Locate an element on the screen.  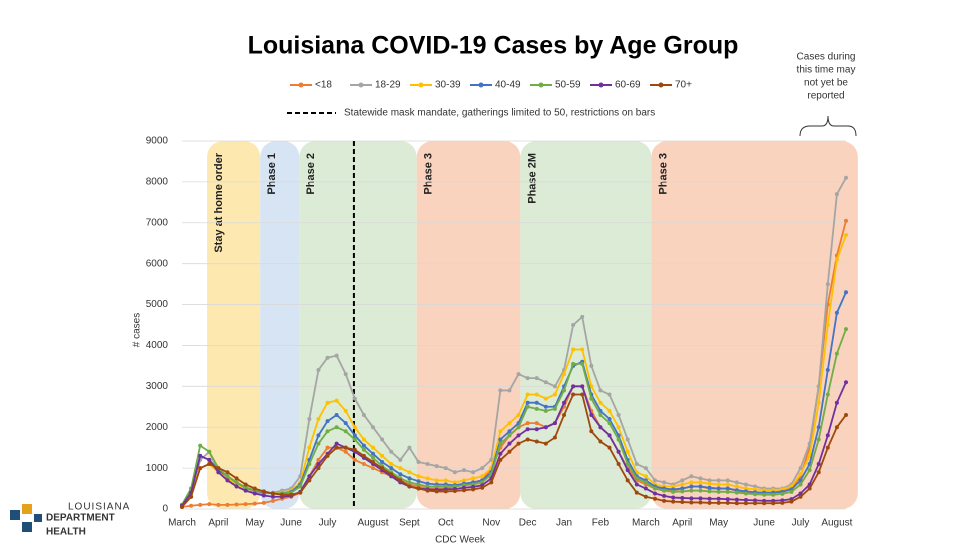
x-tick-label: July is located at coordinates (328, 523).